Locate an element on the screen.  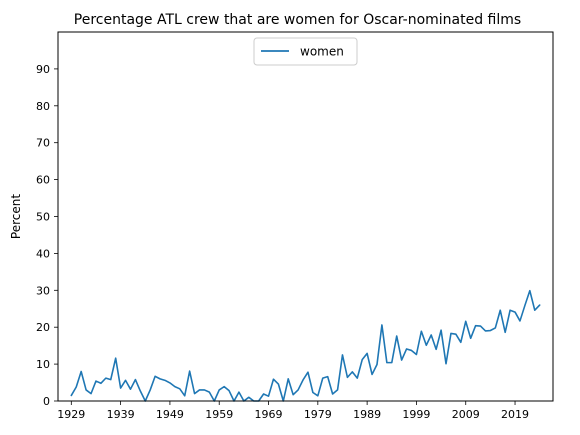
y-tick-label: 10 is located at coordinates (43, 364).